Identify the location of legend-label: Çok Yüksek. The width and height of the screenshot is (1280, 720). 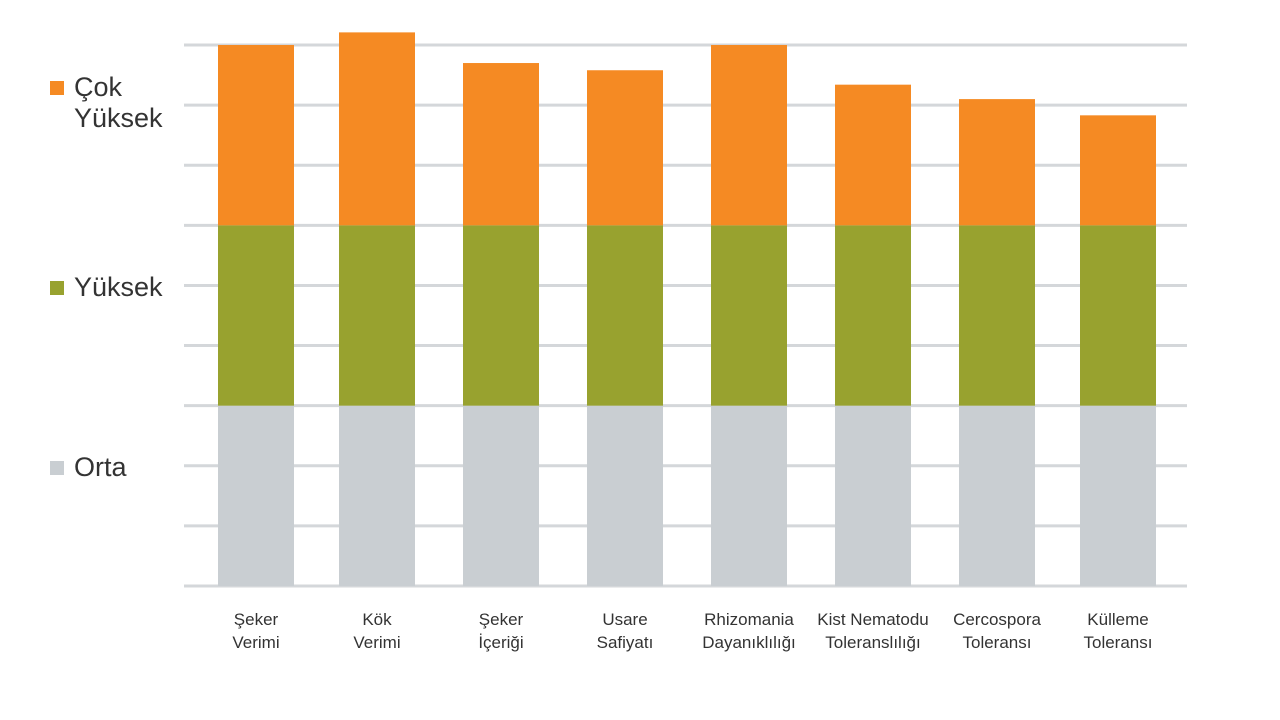
(118, 102).